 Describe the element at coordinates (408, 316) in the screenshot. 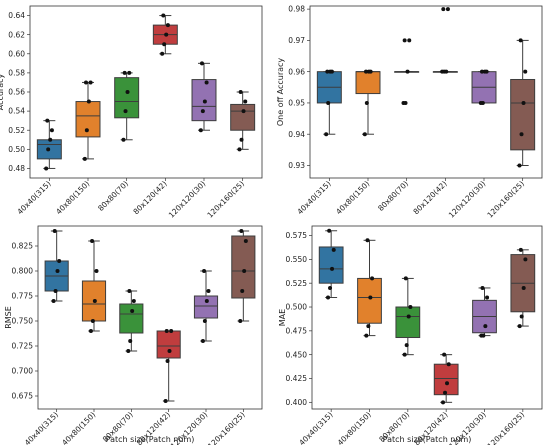

I see `box-80x80(70)` at that location.